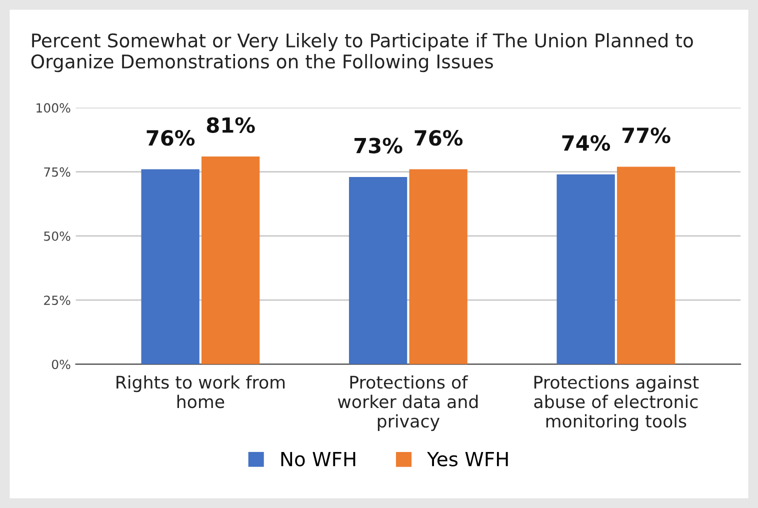 The image size is (758, 508). Describe the element at coordinates (230, 125) in the screenshot. I see `data-label: 81%` at that location.